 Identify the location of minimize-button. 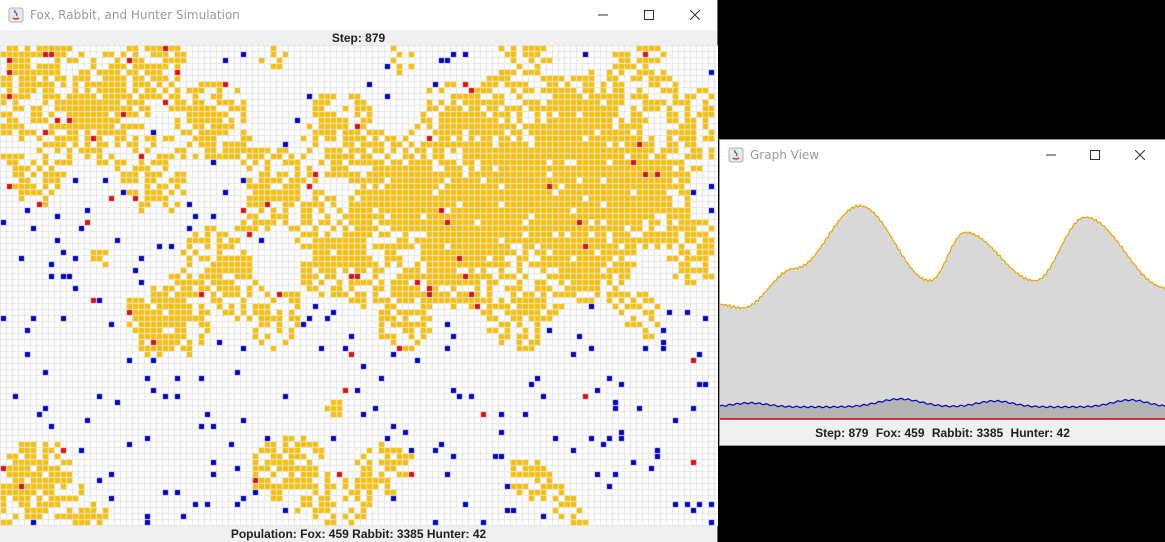
(603, 15).